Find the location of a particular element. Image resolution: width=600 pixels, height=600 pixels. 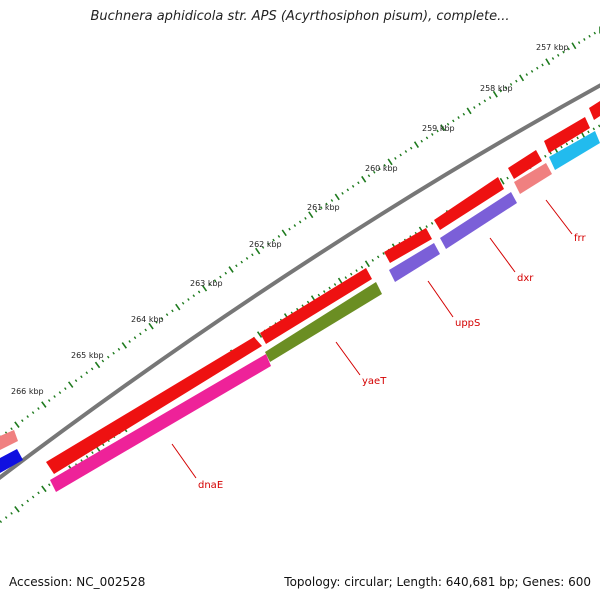

gene-label-yaeT: yaeT is located at coordinates (374, 381).